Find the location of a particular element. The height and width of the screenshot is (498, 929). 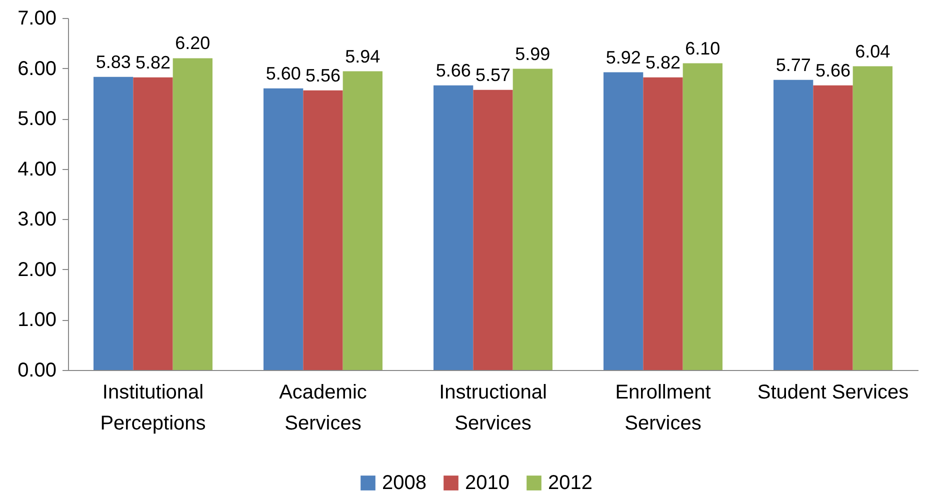

data-label: 6.20 is located at coordinates (192, 43).